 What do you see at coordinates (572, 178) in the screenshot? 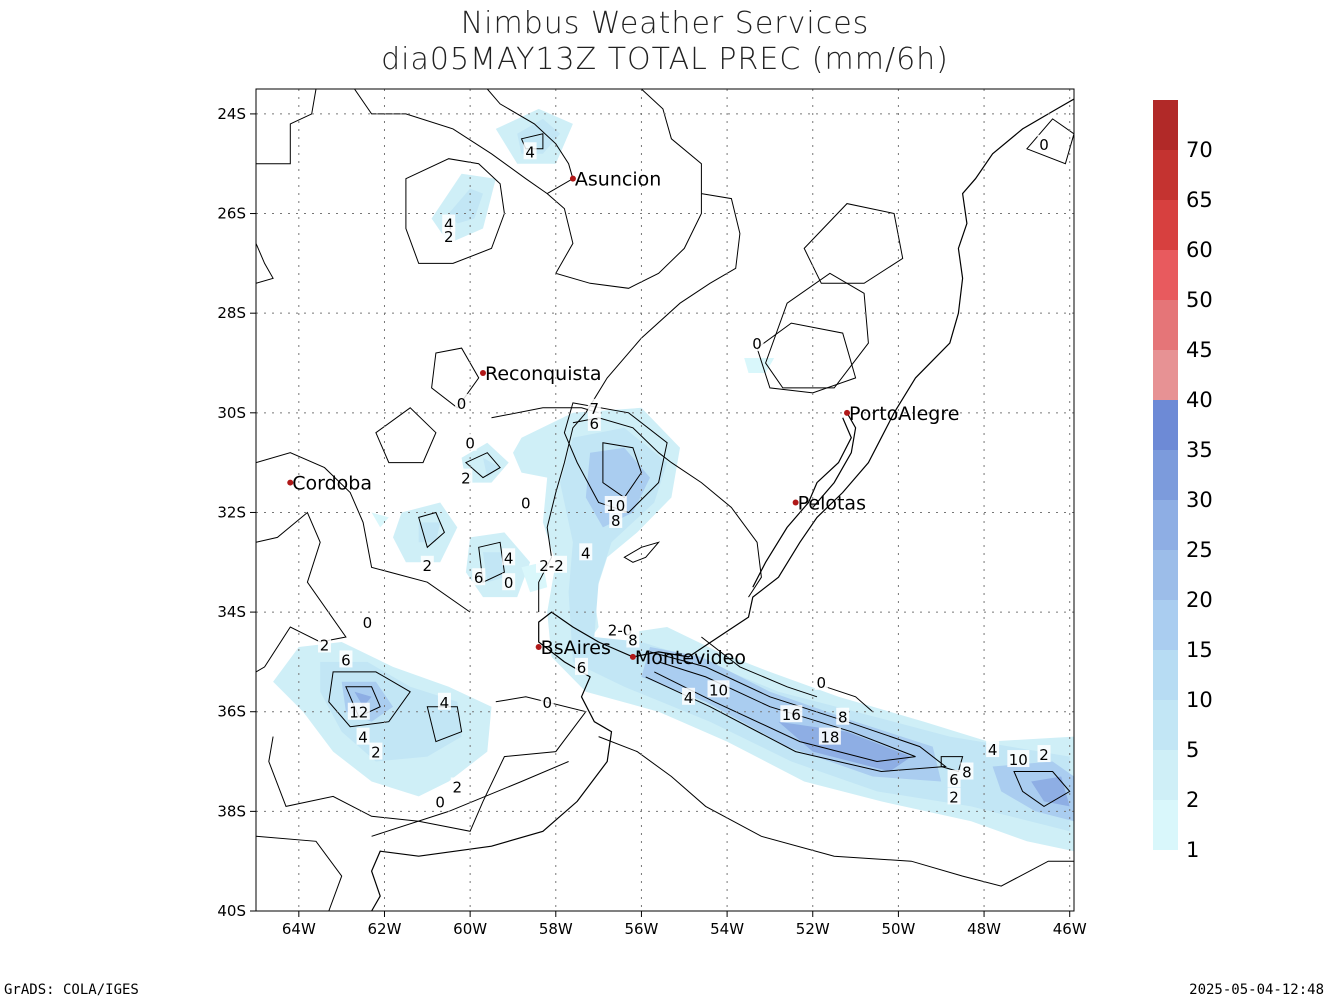
I see `city-marker-asuncion` at bounding box center [572, 178].